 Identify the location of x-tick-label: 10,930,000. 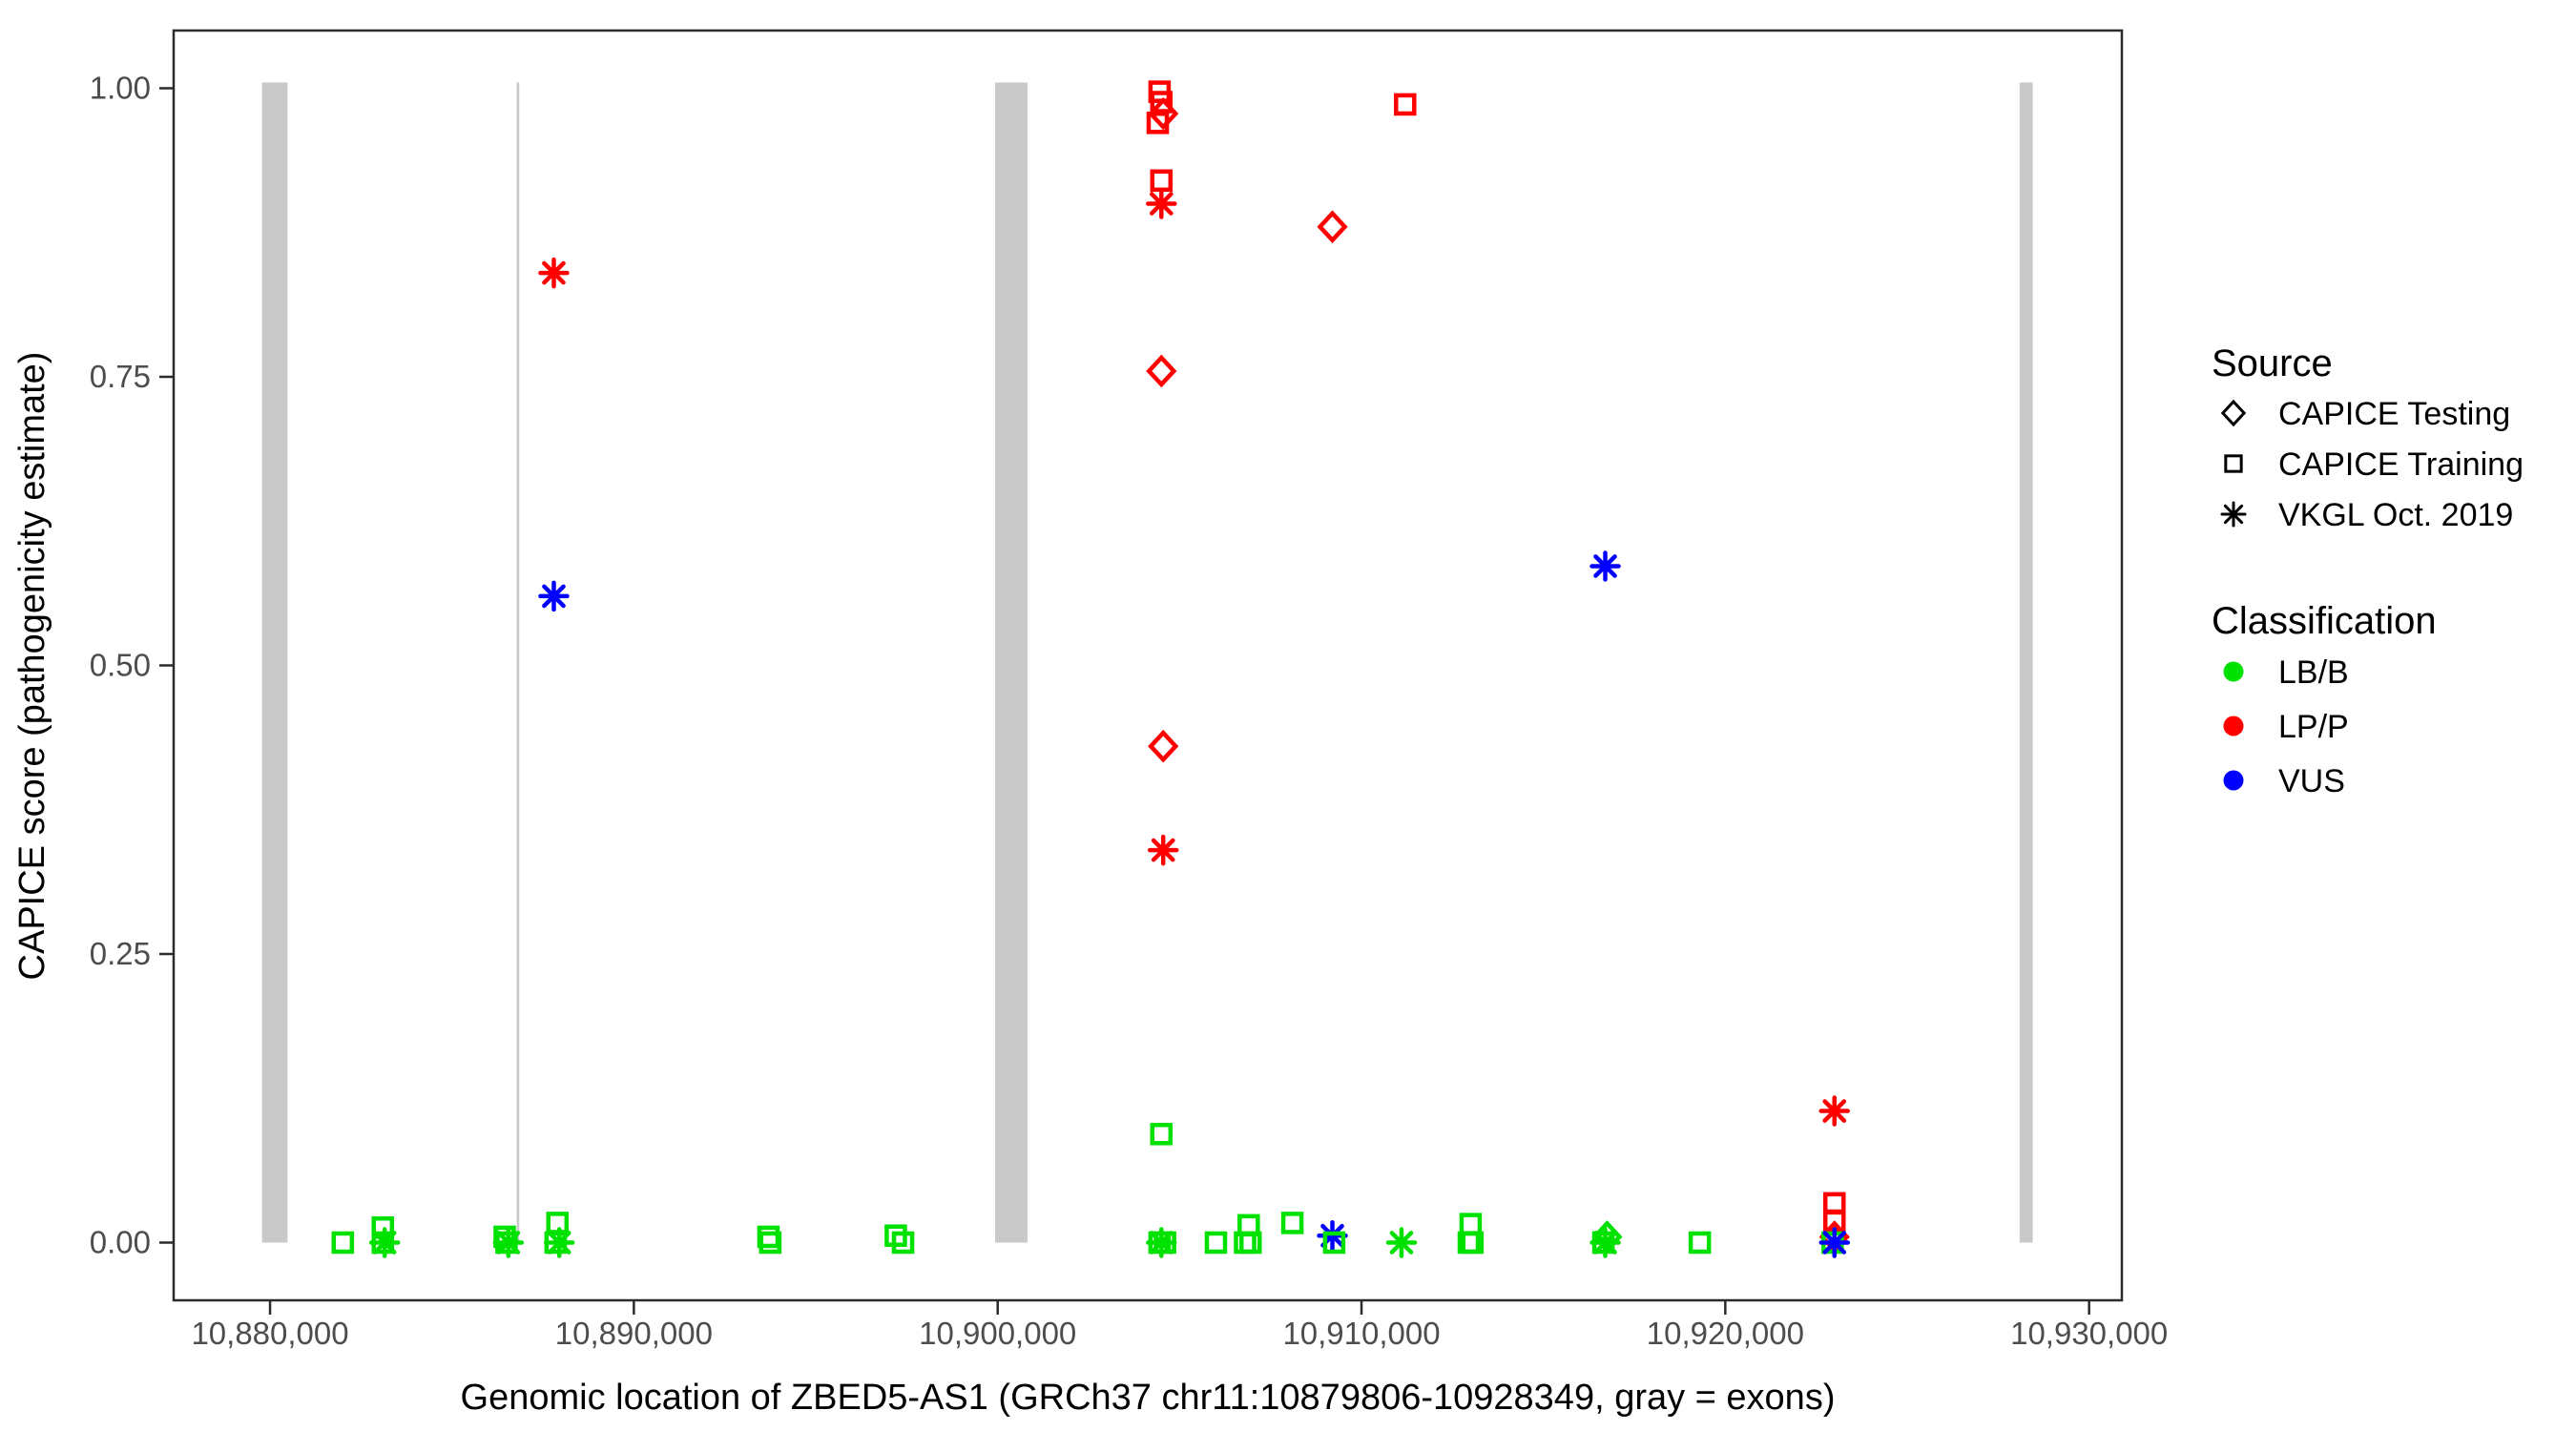
(2089, 1333).